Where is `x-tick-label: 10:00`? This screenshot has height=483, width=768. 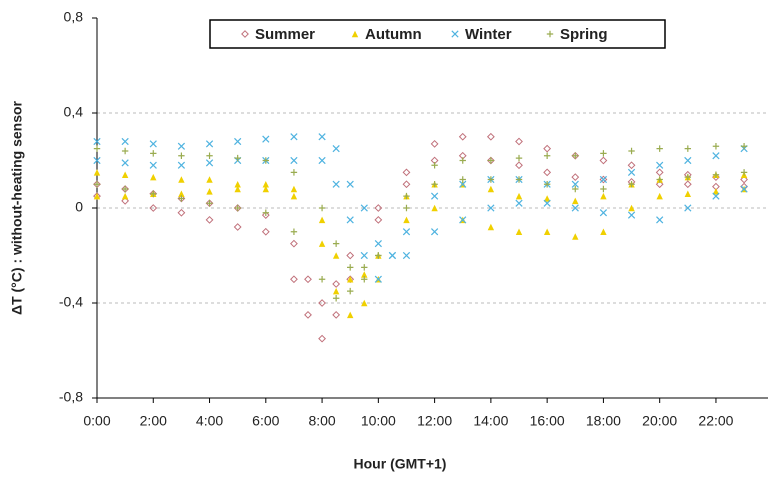
x-tick-label: 10:00 is located at coordinates (378, 421).